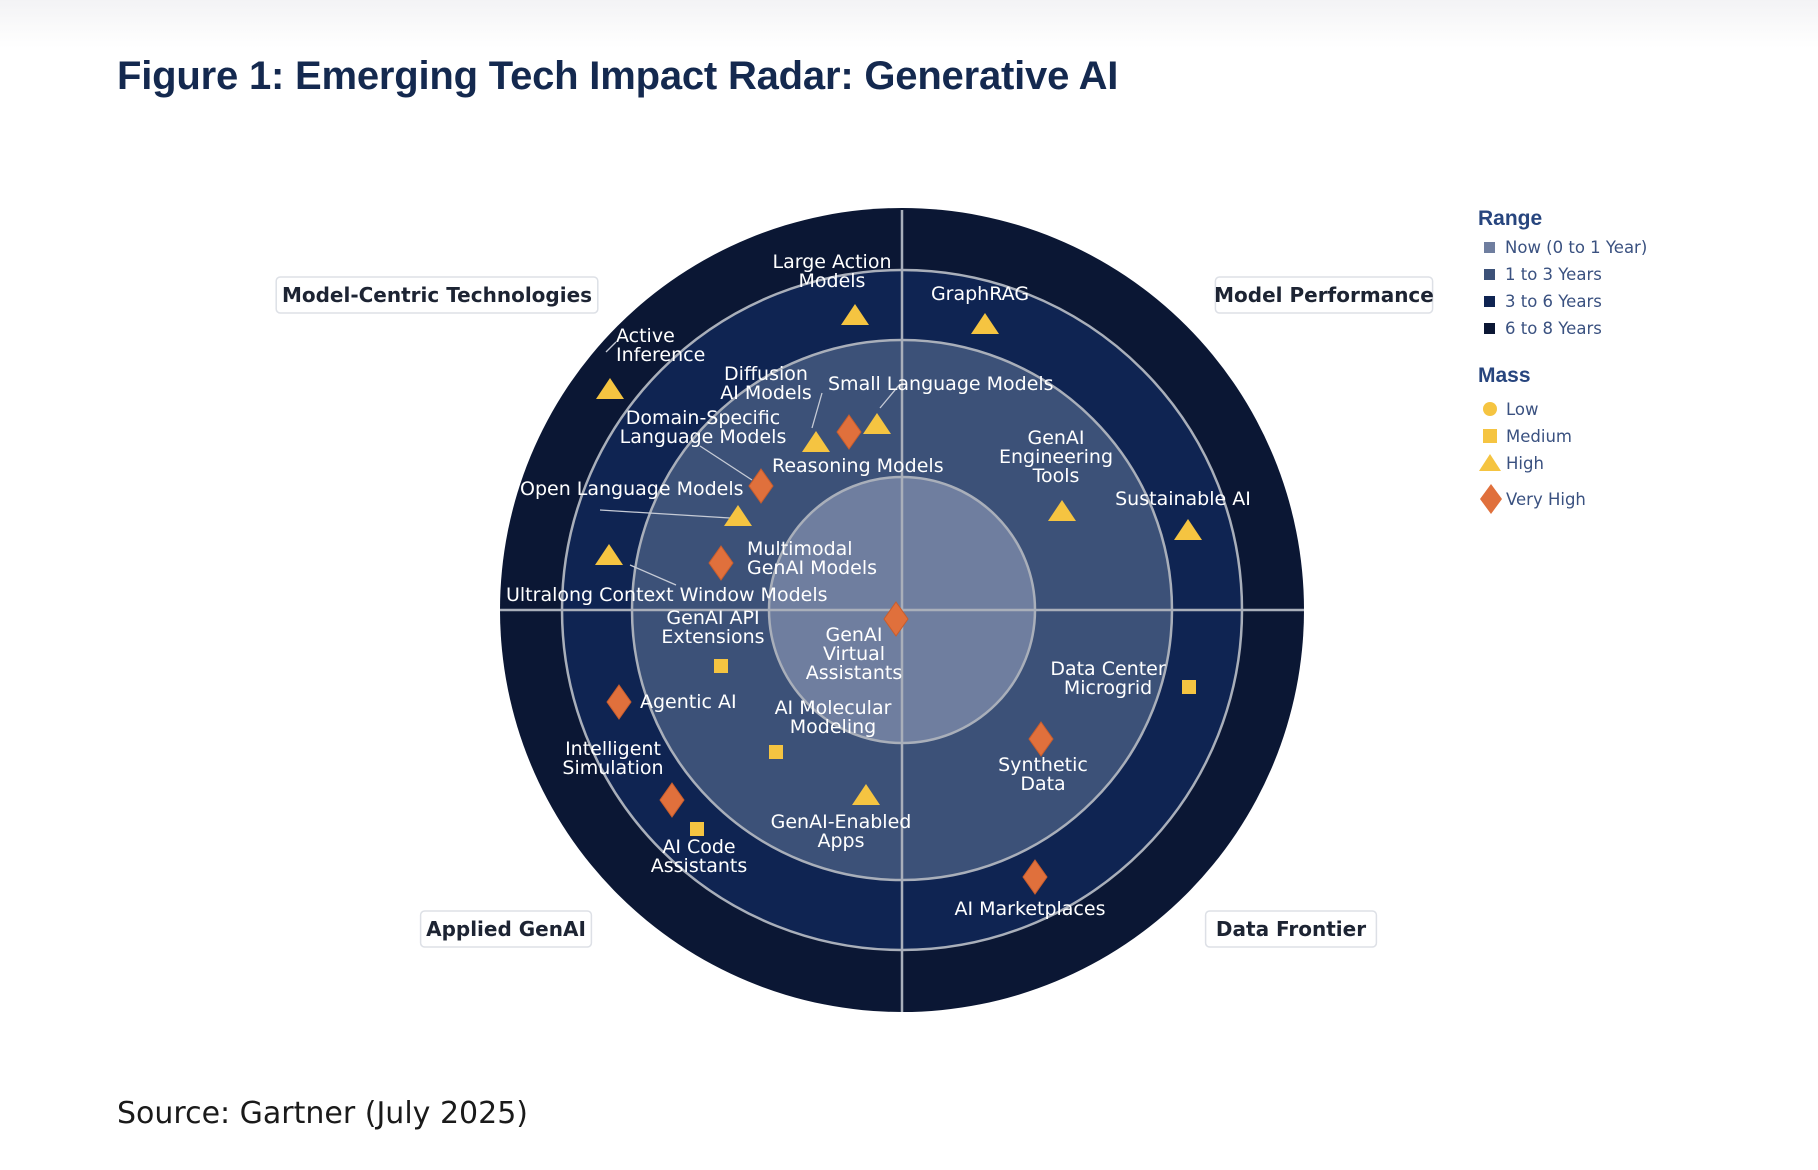 The image size is (1818, 1170). I want to click on source-note: Source: Gartner (July 2025), so click(322, 1113).